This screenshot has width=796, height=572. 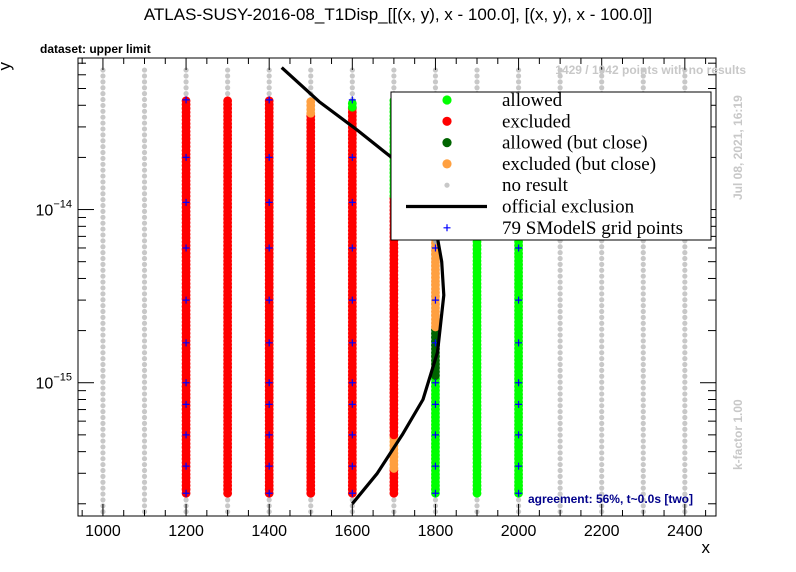 What do you see at coordinates (447, 164) in the screenshot?
I see `legend-marker` at bounding box center [447, 164].